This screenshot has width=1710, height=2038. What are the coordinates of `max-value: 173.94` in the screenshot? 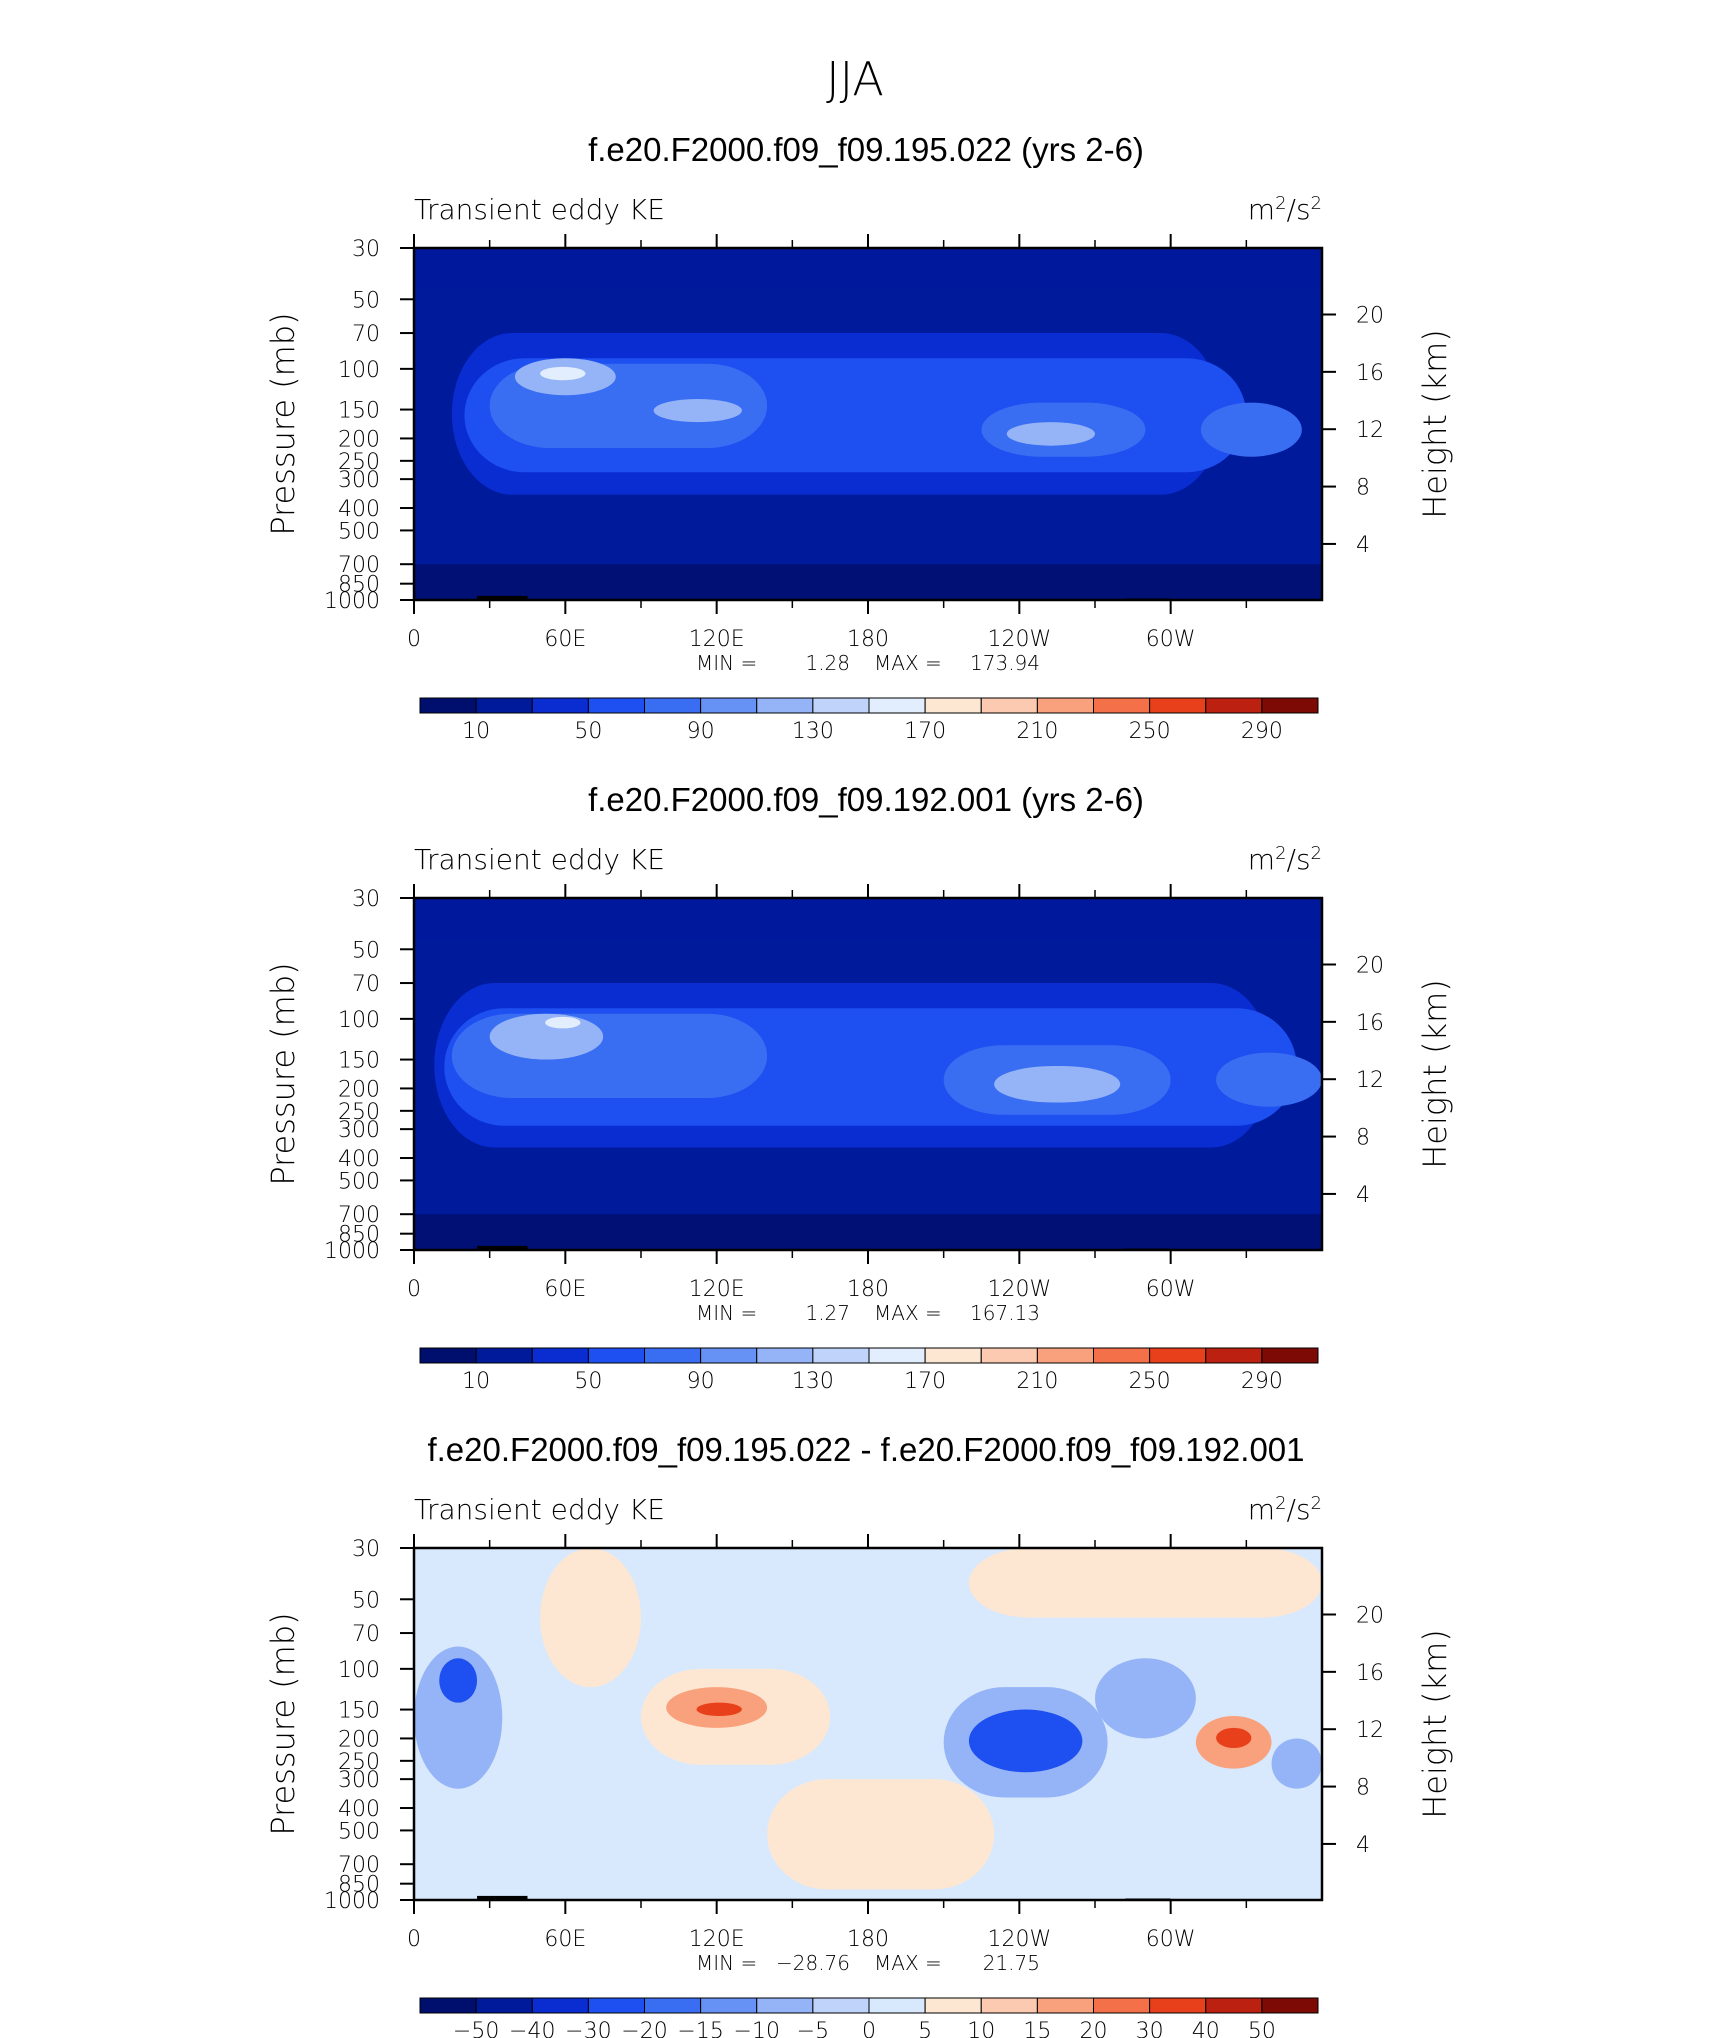 It's located at (1005, 663).